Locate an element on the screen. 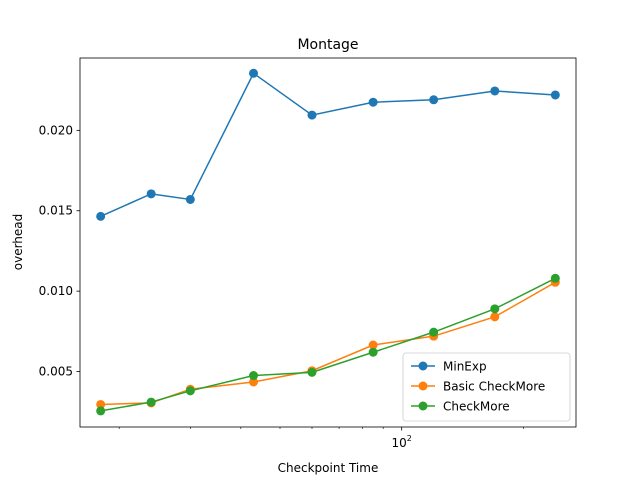  y-tick-label: 0.015 is located at coordinates (56, 211).